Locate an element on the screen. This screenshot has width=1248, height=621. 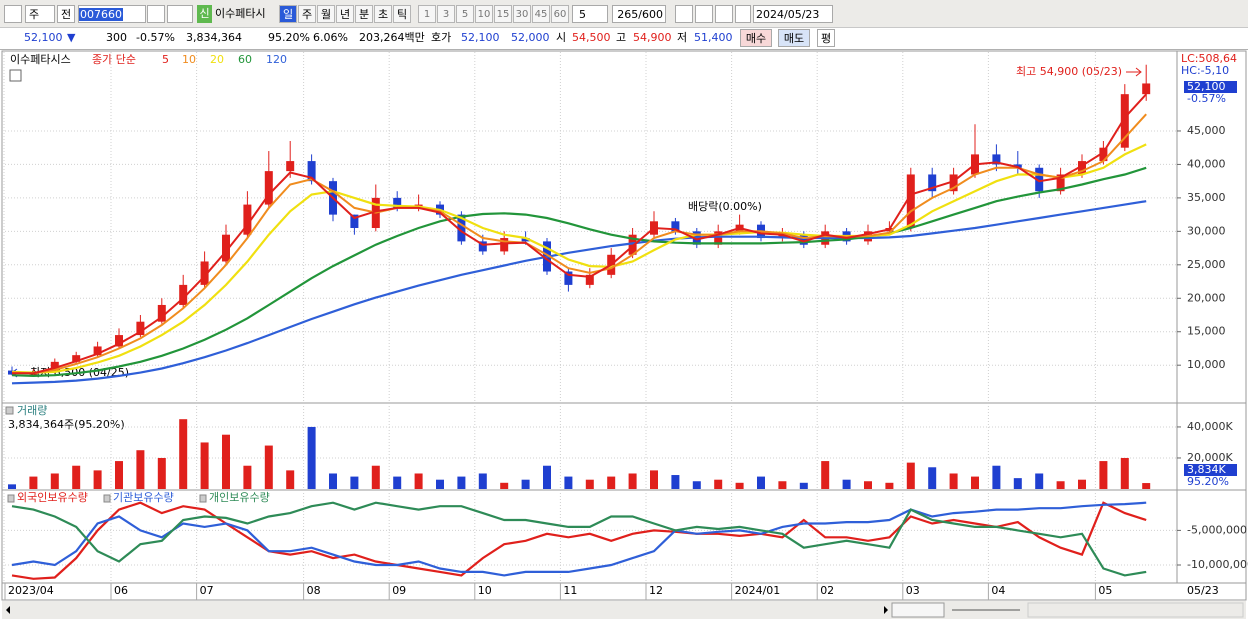
tool-icons is located at coordinates (1135, 610).